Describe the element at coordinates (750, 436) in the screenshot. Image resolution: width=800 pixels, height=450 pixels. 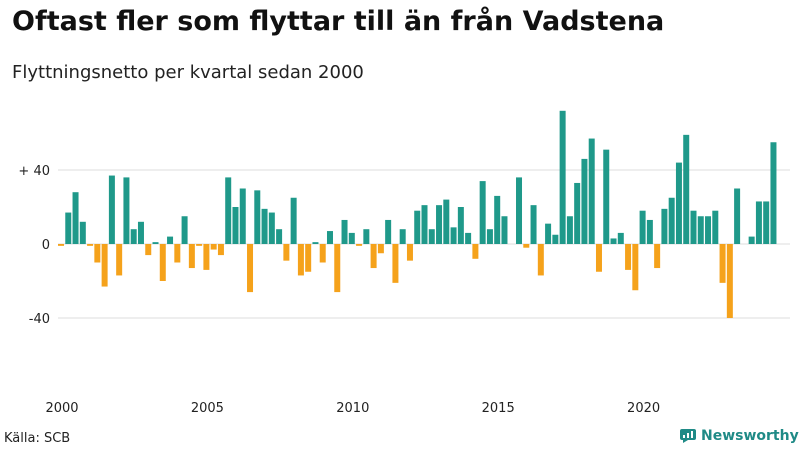
I see `brand-name: Newsworthy` at that location.